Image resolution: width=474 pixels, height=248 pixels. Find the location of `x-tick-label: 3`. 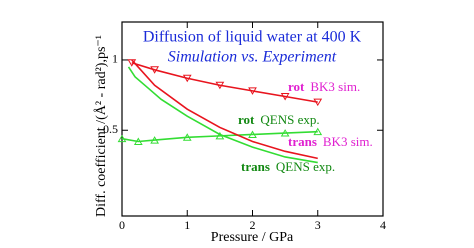

x-tick-label: 3 is located at coordinates (318, 225).